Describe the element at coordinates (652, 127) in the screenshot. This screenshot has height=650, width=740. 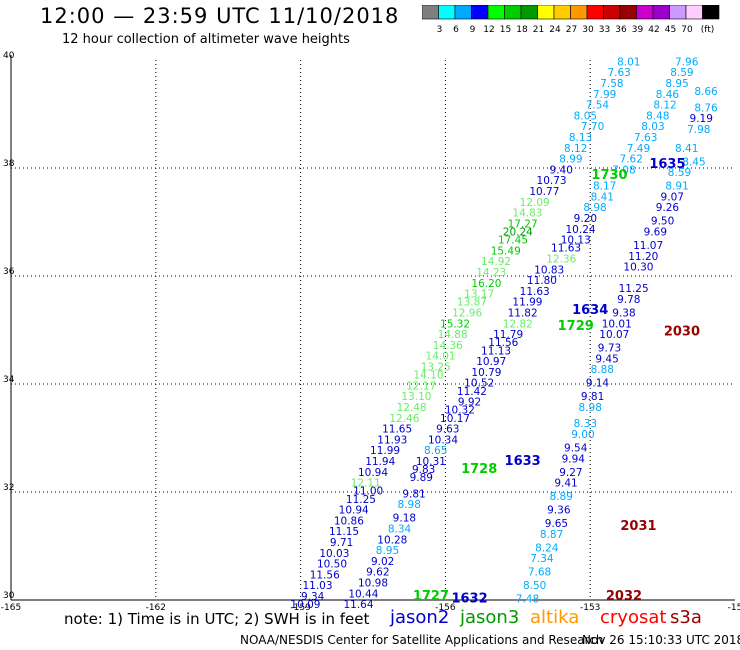
I see `wave-height-value: 8.03` at that location.